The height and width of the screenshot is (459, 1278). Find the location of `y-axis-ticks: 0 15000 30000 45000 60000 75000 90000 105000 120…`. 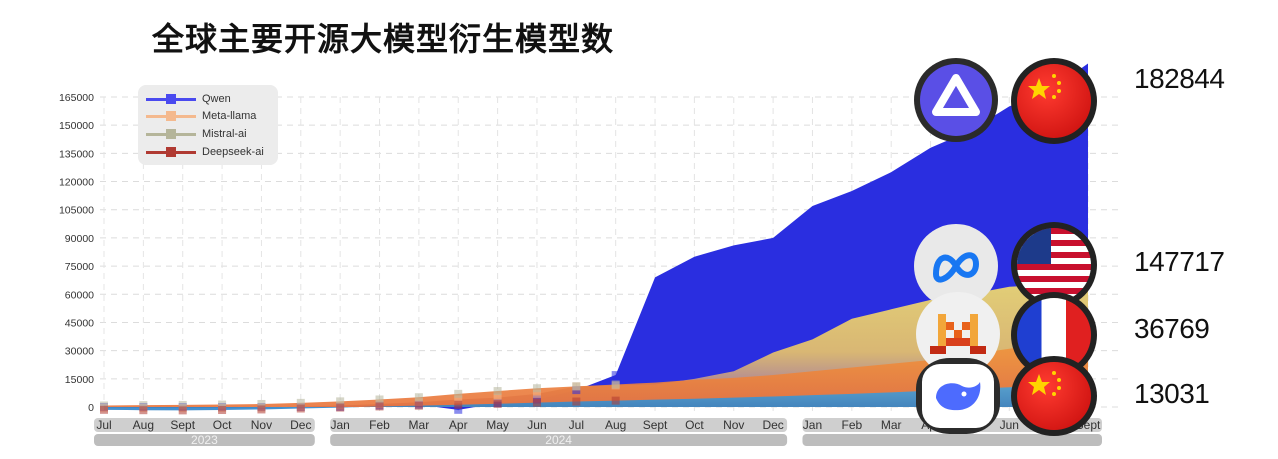

y-axis-ticks: 0 15000 30000 45000 60000 75000 90000 105000 120… is located at coordinates (76, 253).